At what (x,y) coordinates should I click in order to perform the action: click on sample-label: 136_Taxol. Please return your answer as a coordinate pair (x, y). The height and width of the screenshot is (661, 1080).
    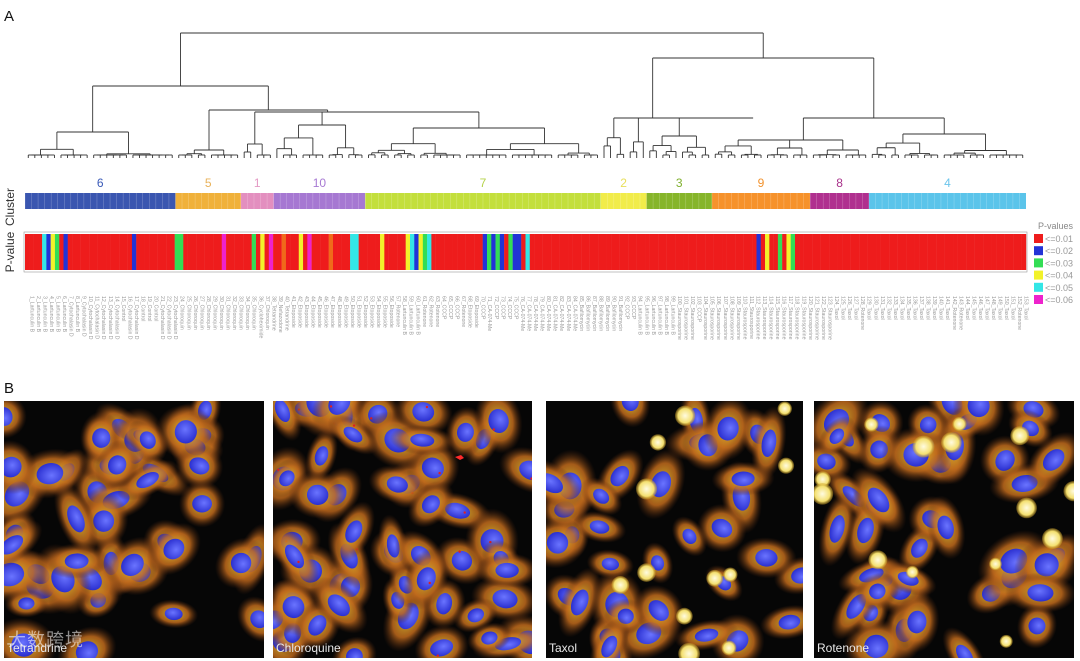
    Looking at the image, I should click on (915, 308).